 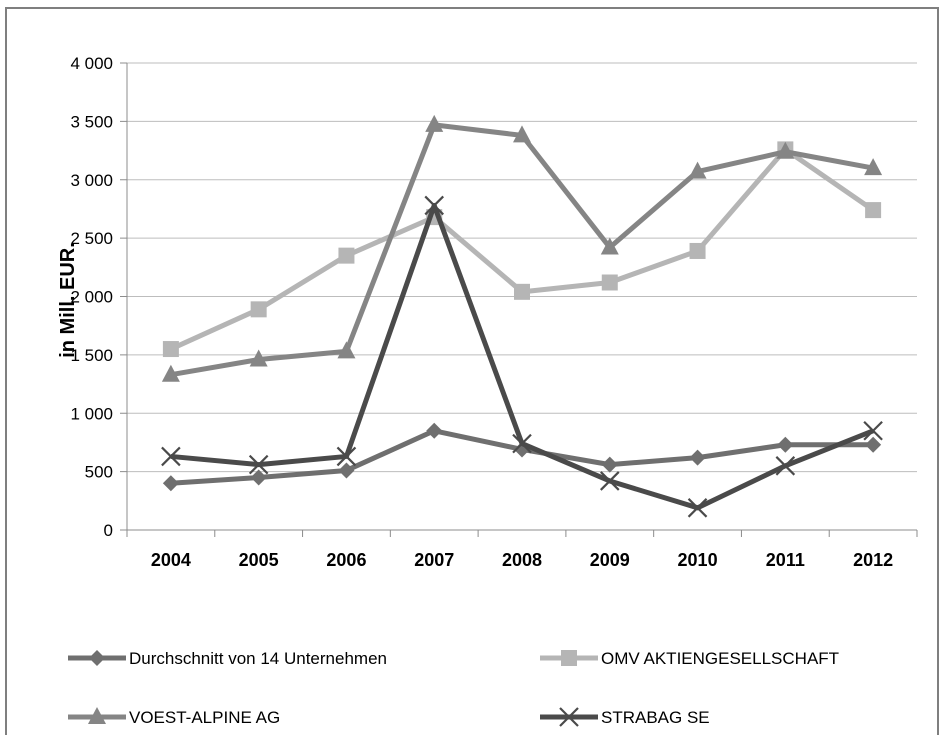 I want to click on legend-item: OMV AKTIENGESELLSCHAFT, so click(x=689, y=658).